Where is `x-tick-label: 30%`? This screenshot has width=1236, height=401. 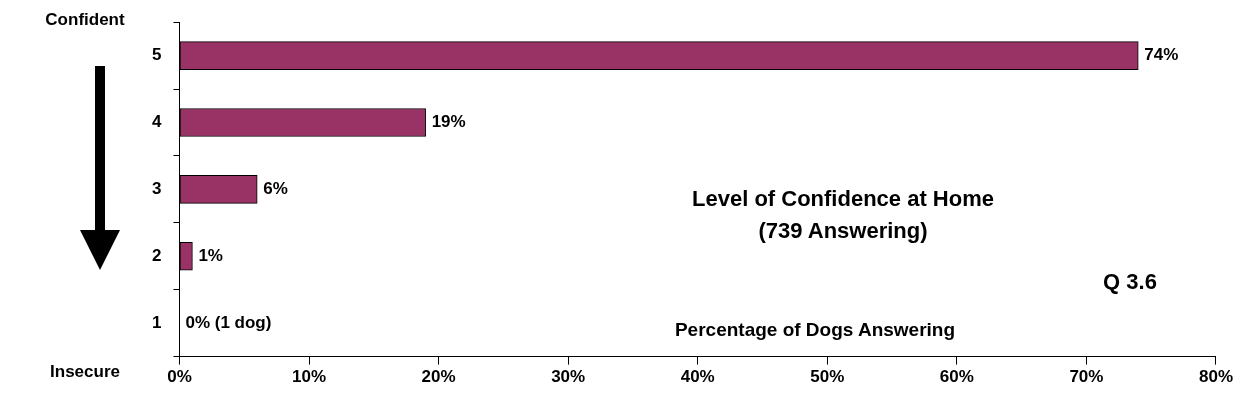
x-tick-label: 30% is located at coordinates (568, 377).